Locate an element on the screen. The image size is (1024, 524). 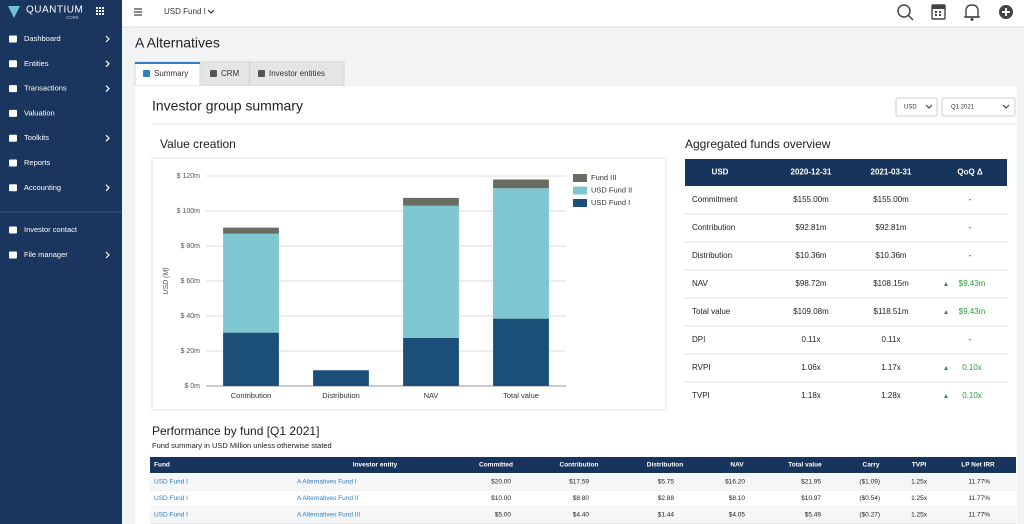
table-cell: $21.95 is located at coordinates (811, 482).